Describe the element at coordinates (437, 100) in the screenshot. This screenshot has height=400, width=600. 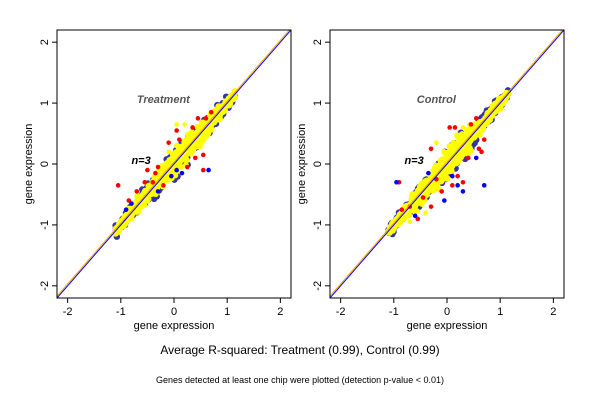
I see `panel-title: Control` at that location.